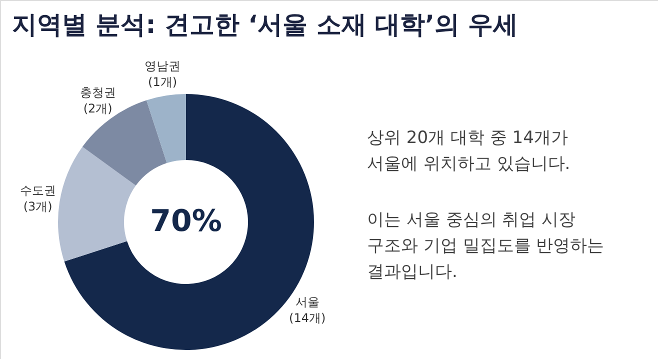  I want to click on chart-title: 지역별 분석: 견고한 ‘서울 소재 대학’의 우세, so click(265, 24).